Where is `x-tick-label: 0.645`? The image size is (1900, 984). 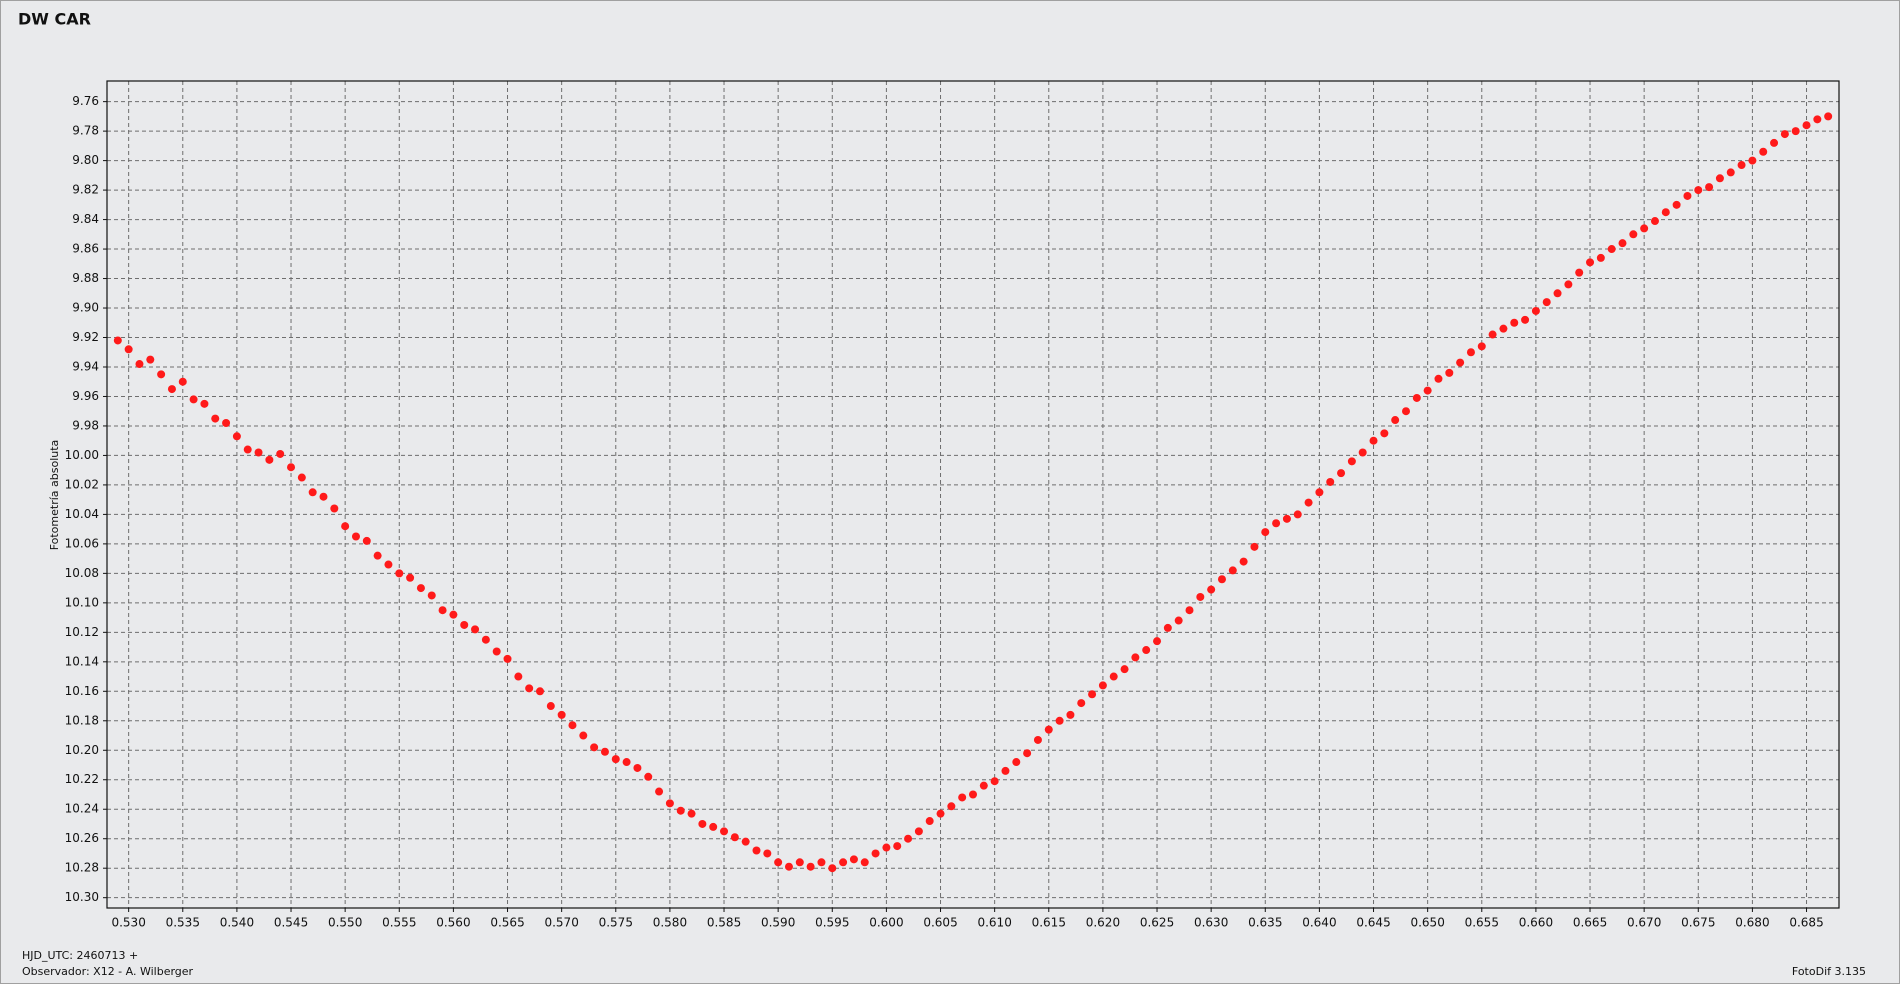 x-tick-label: 0.645 is located at coordinates (1373, 923).